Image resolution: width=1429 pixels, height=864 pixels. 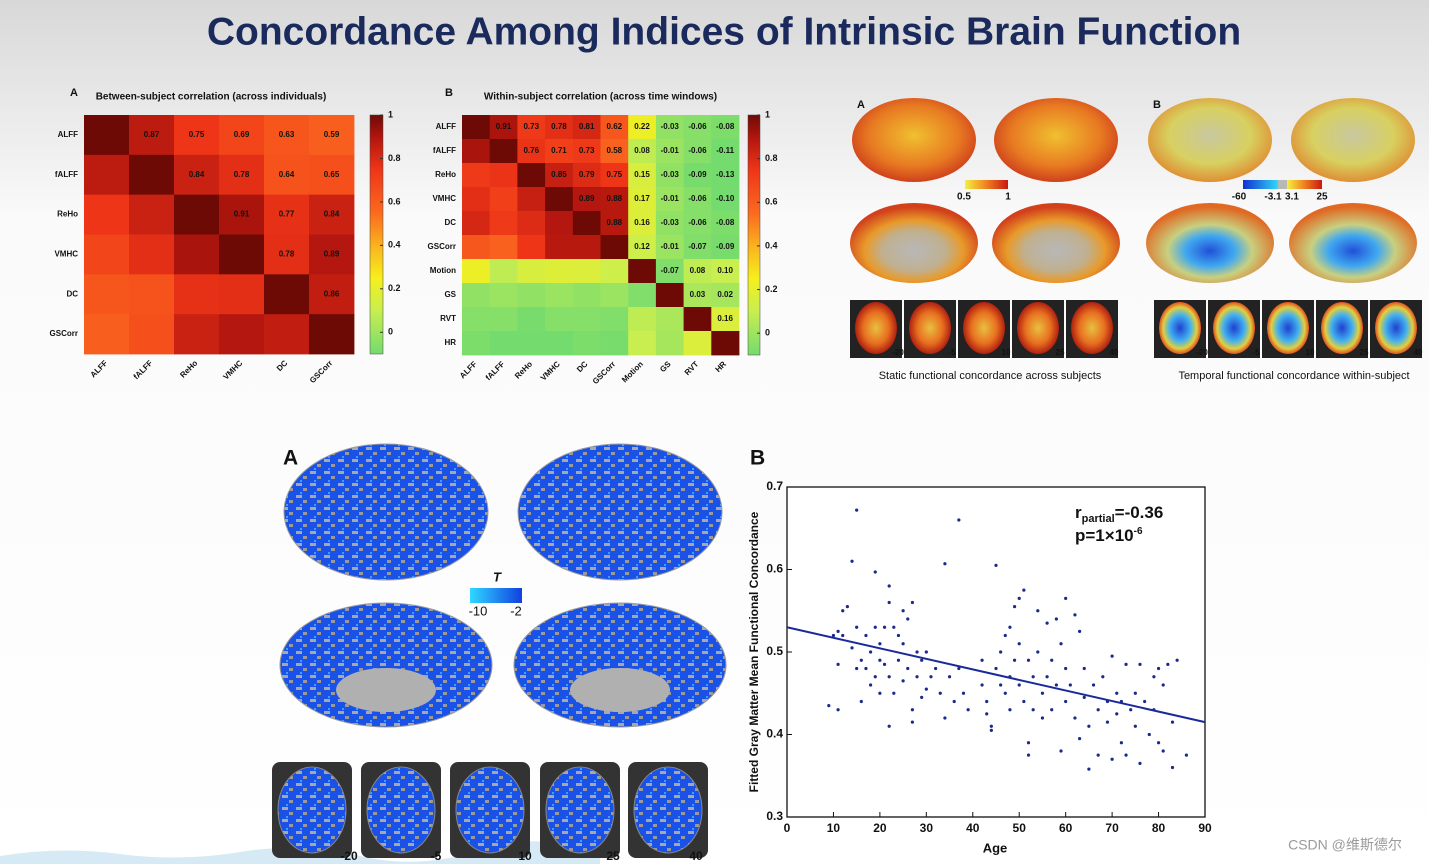 I want to click on watermark: CSDN @维斯德尔, so click(x=1345, y=845).